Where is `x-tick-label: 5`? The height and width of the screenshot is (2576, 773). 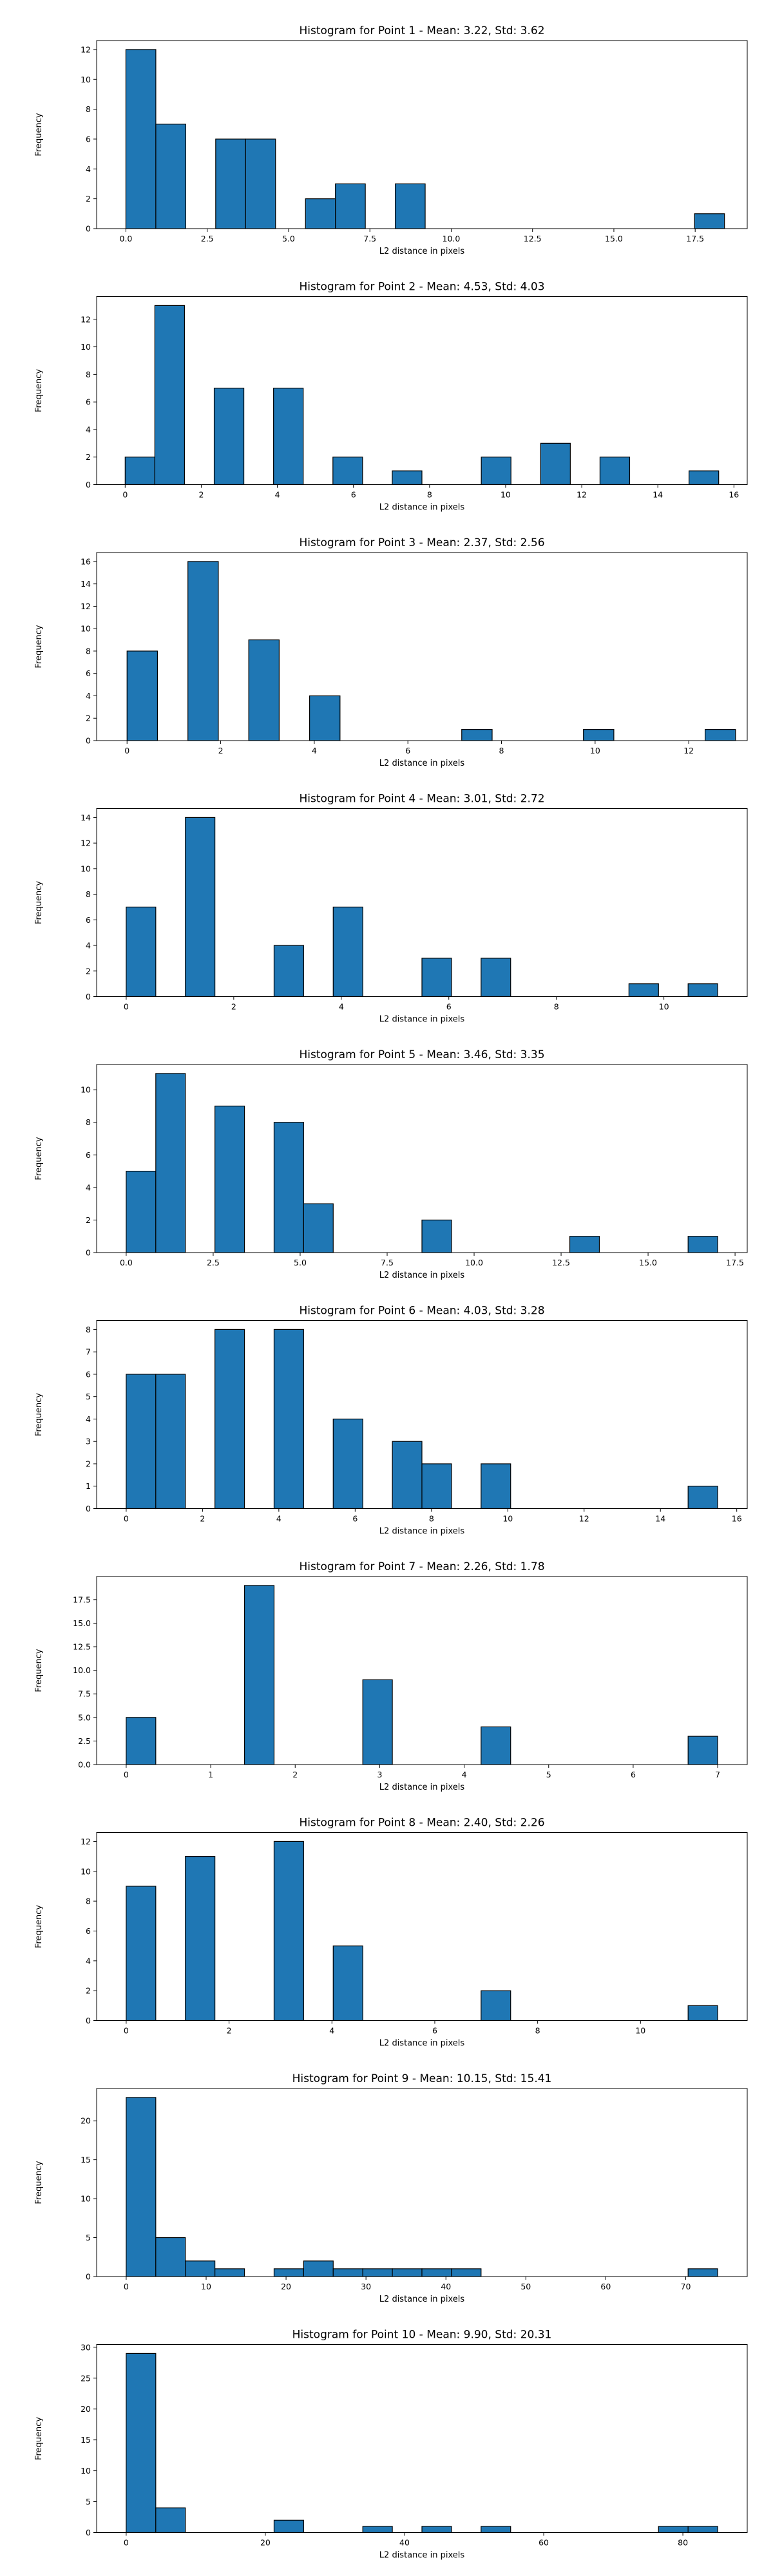 x-tick-label: 5 is located at coordinates (548, 1774).